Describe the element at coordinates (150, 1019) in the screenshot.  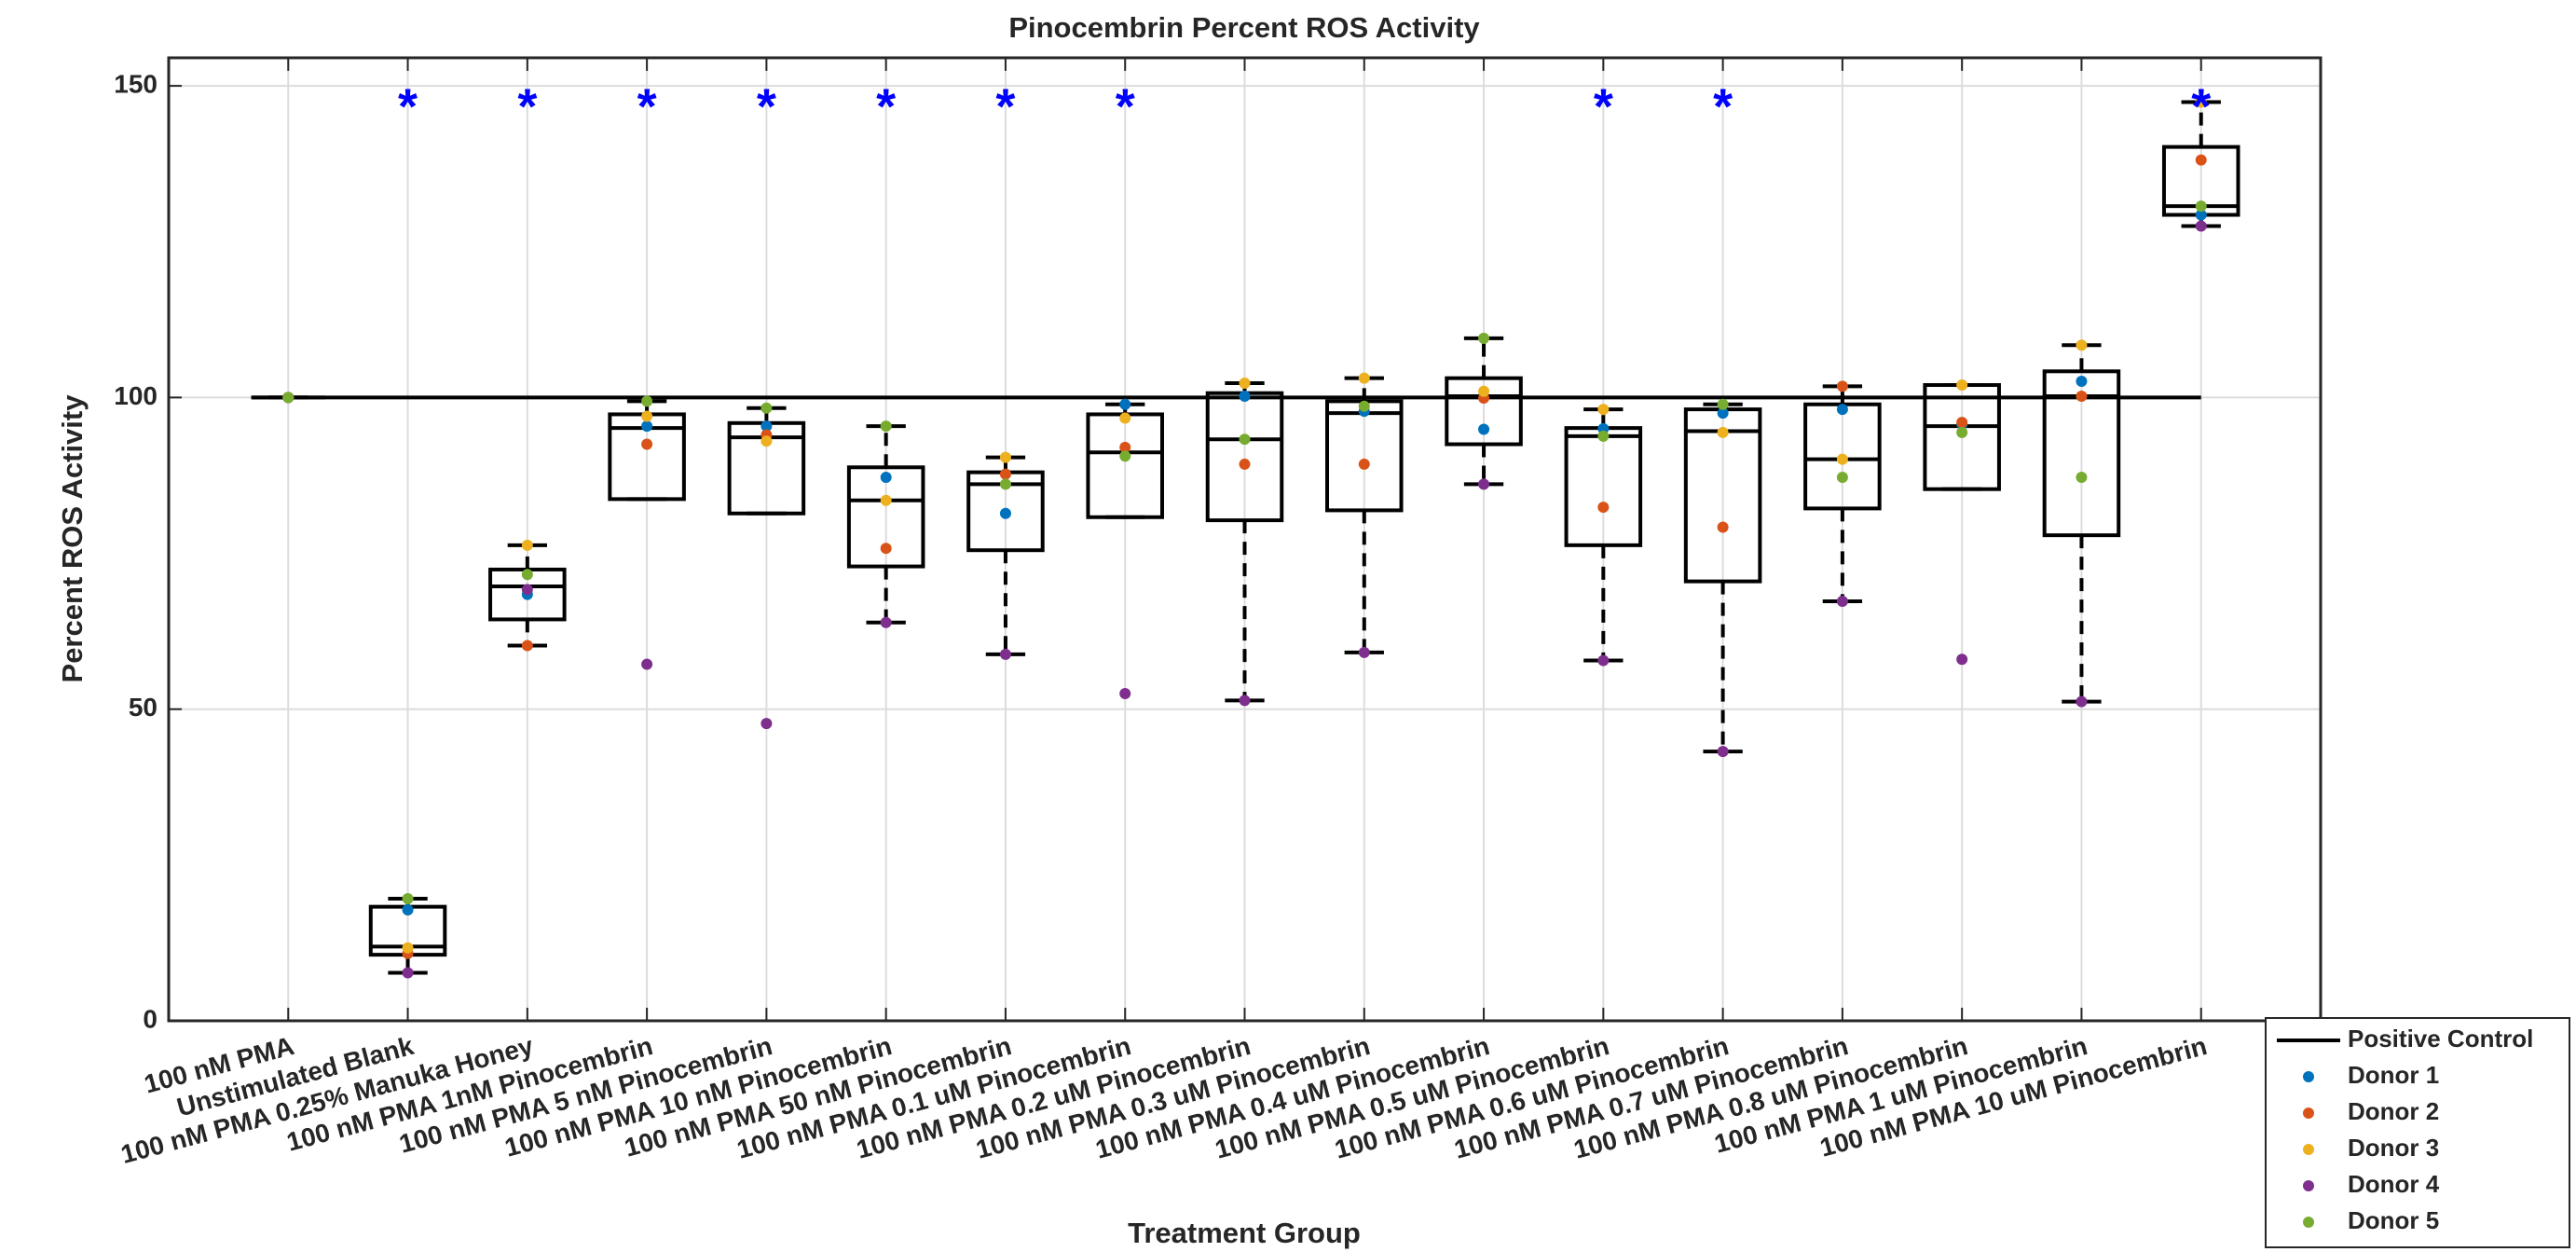
I see `y-tick-label: 0` at that location.